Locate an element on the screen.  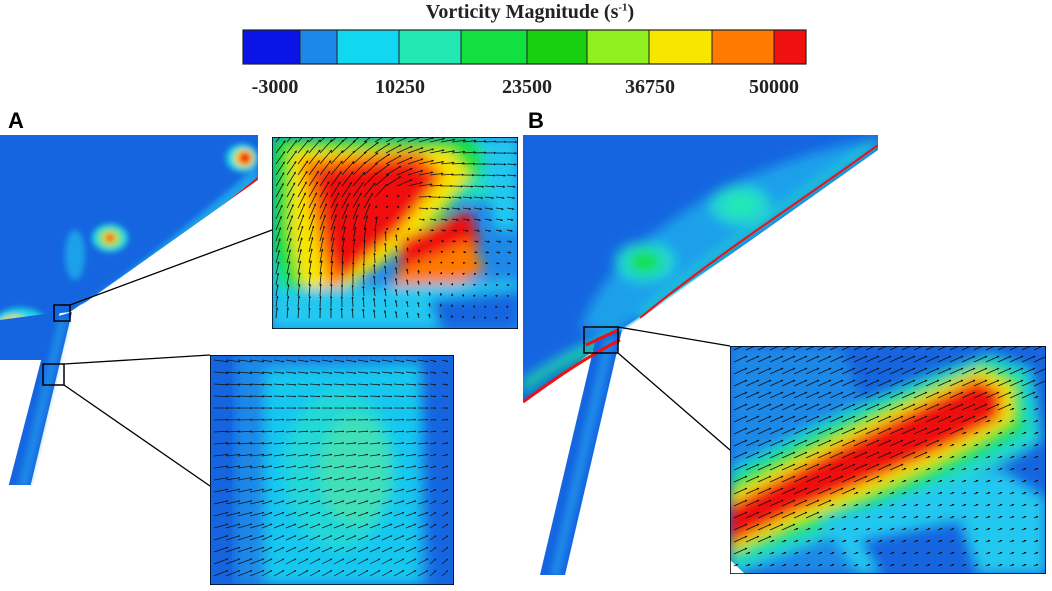
colorbar is located at coordinates (524, 47).